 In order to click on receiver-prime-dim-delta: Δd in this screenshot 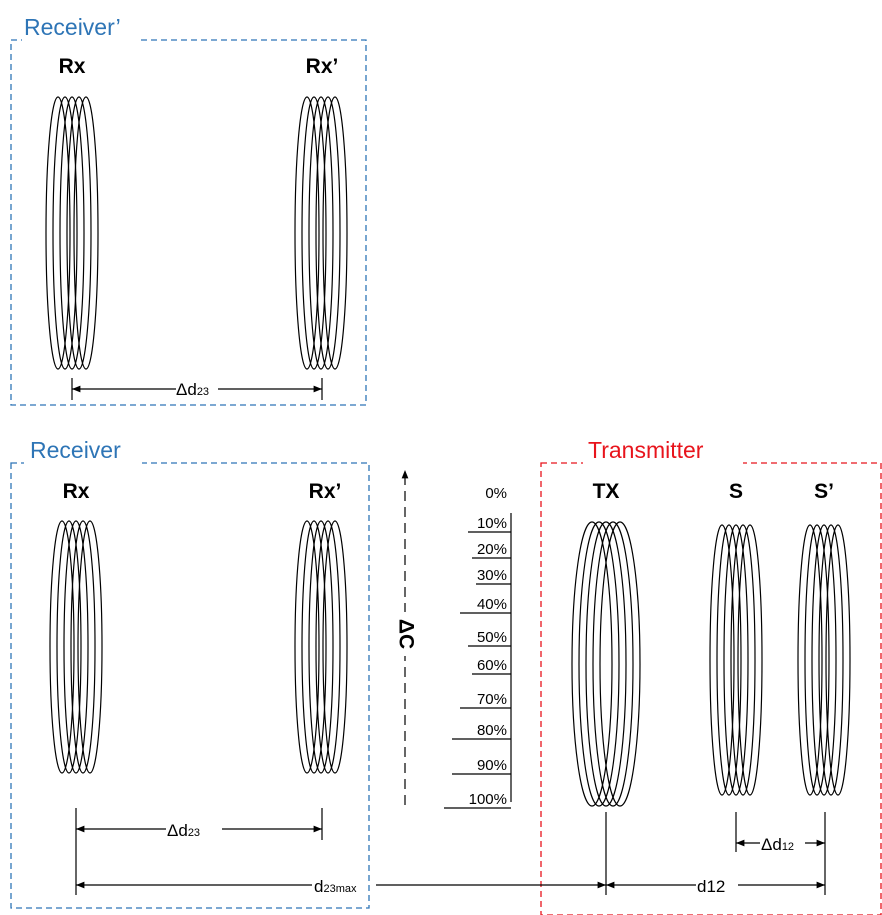, I will do `click(186, 389)`.